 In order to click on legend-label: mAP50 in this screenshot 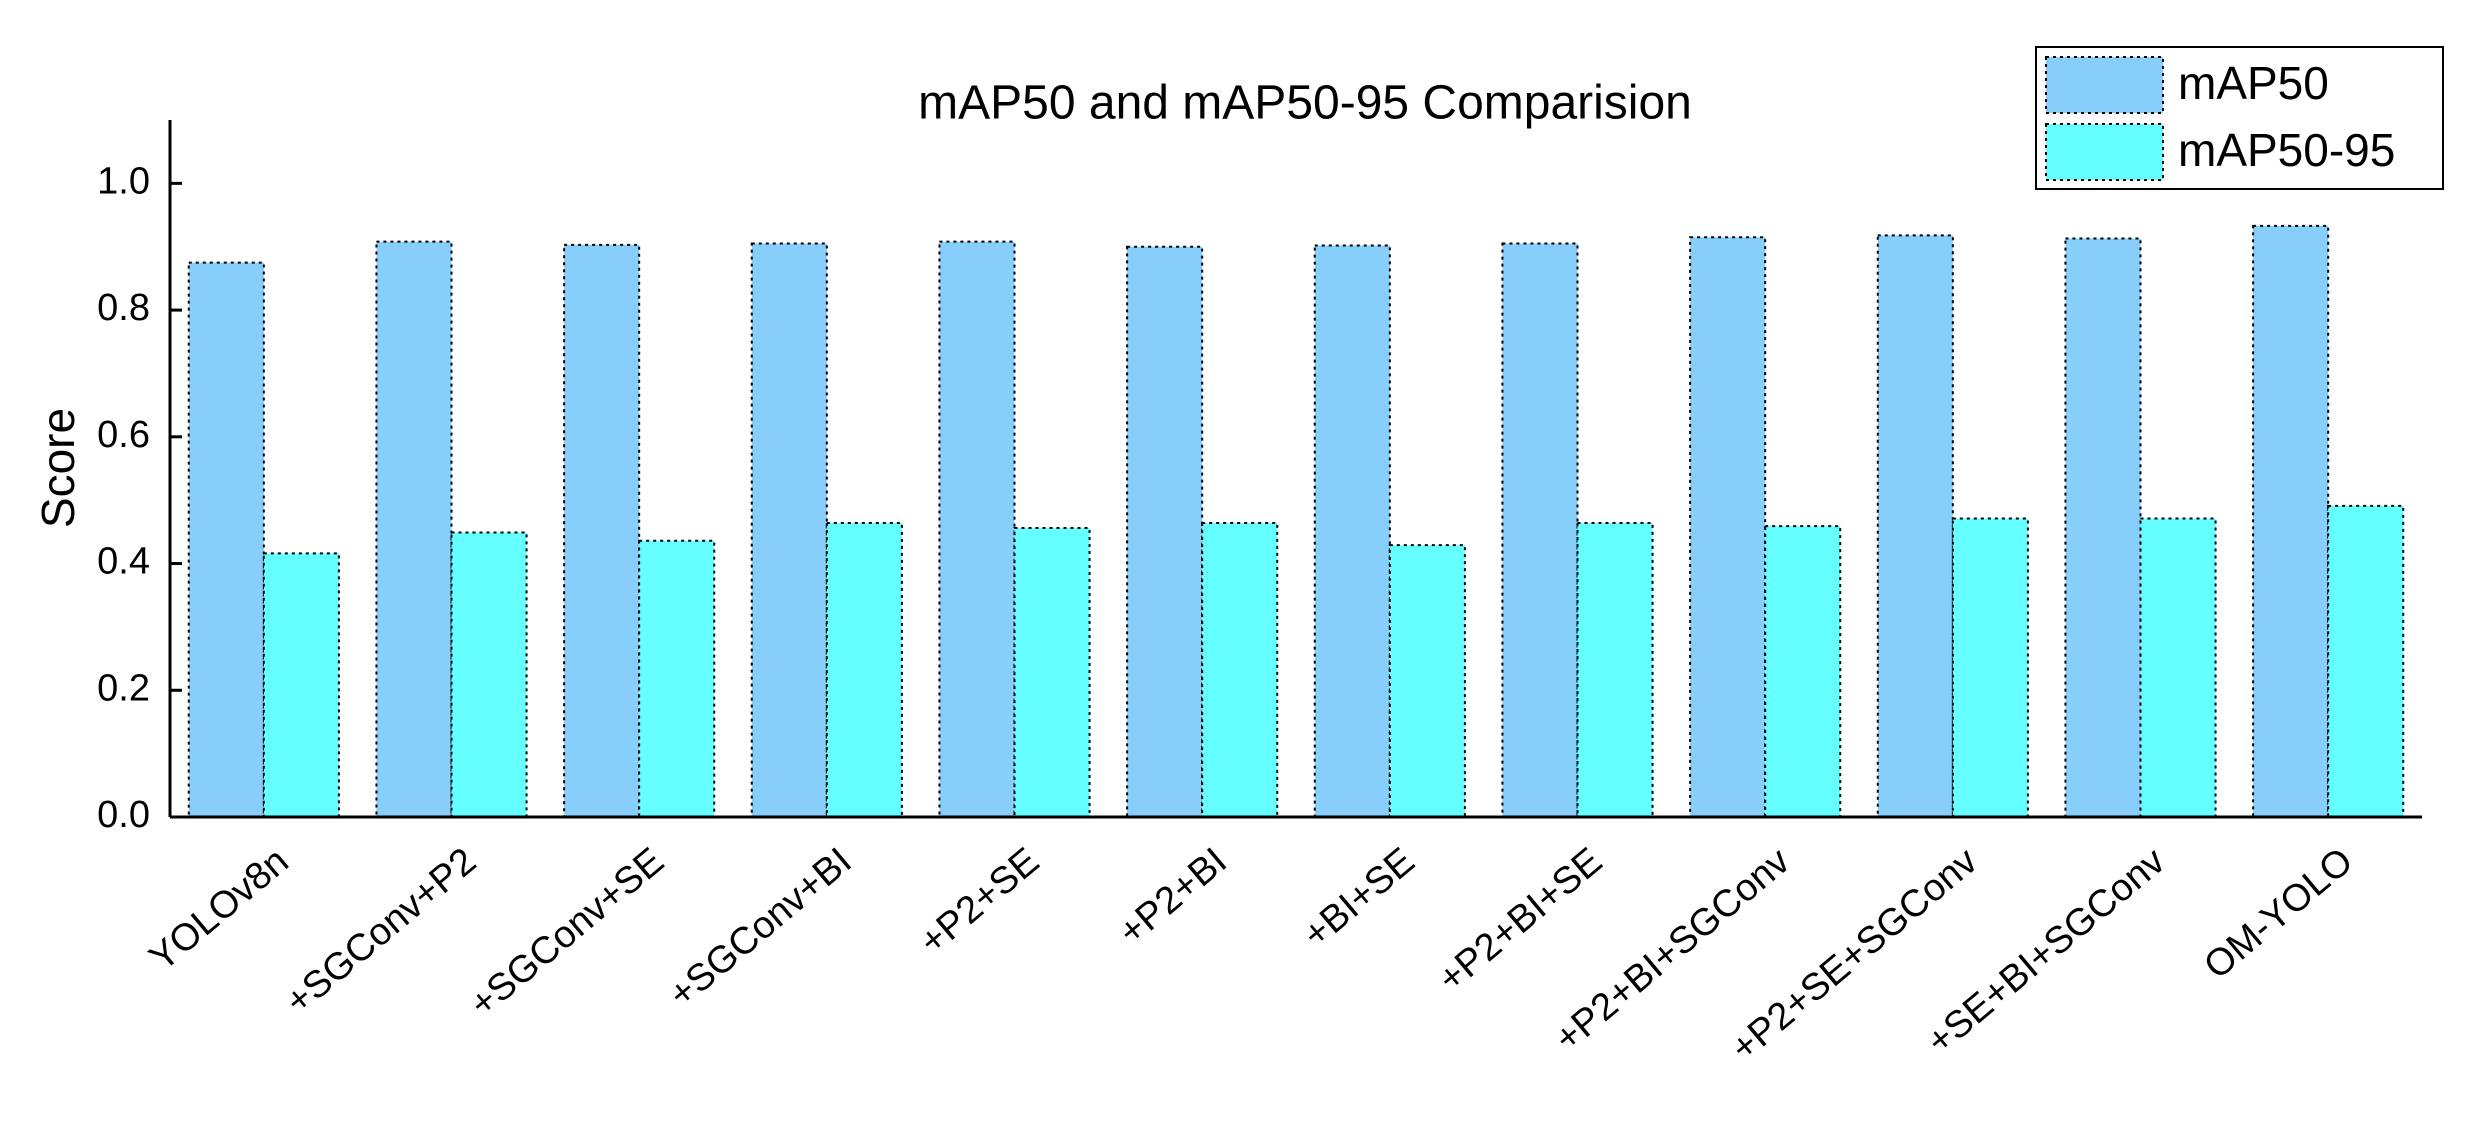, I will do `click(2253, 83)`.